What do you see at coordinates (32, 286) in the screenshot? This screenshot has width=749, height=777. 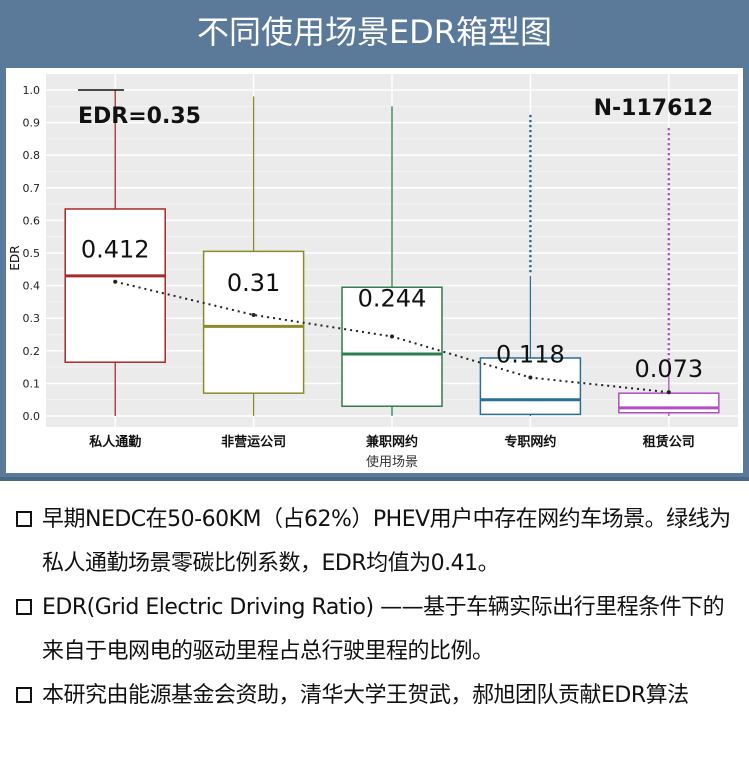 I see `y-tick-label: 0.4` at bounding box center [32, 286].